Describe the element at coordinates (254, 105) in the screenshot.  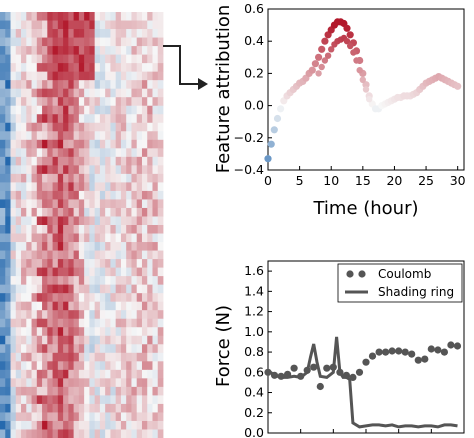
I see `y-tick-label: 0.0` at that location.